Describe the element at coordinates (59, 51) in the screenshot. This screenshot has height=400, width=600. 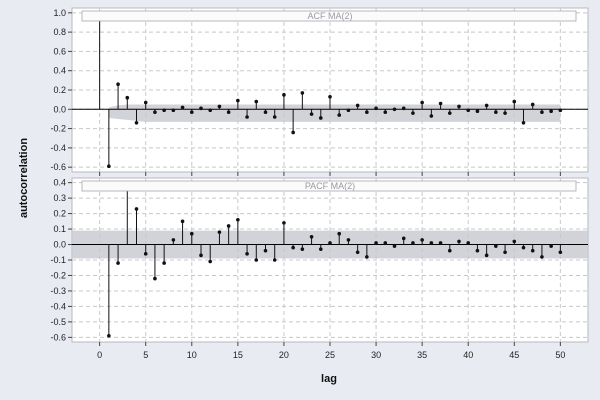
I see `y-tick-label: 0.6` at that location.